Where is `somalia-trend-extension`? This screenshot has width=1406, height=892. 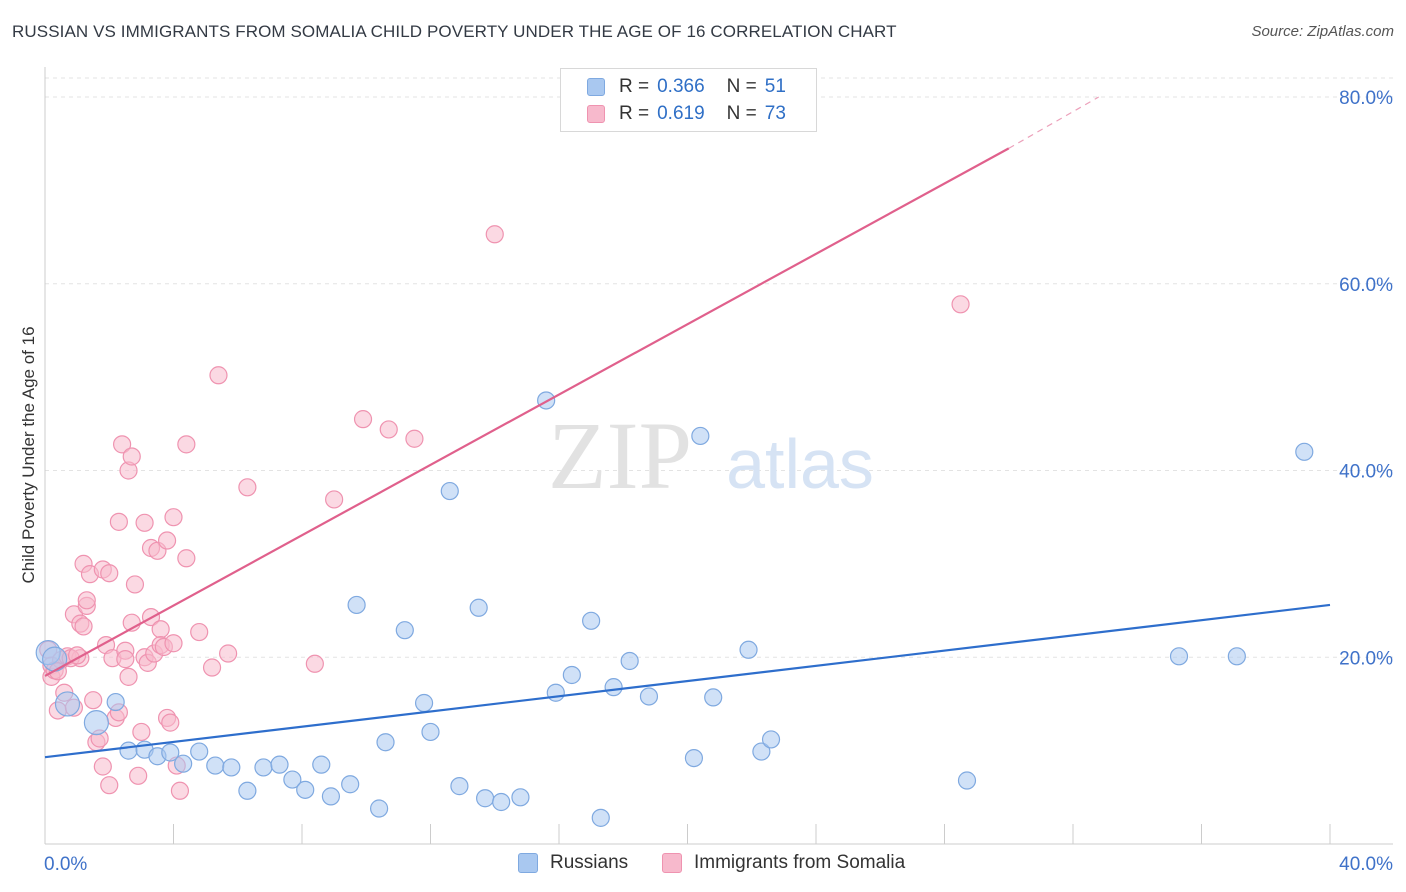 somalia-trend-extension is located at coordinates (1053, 122).